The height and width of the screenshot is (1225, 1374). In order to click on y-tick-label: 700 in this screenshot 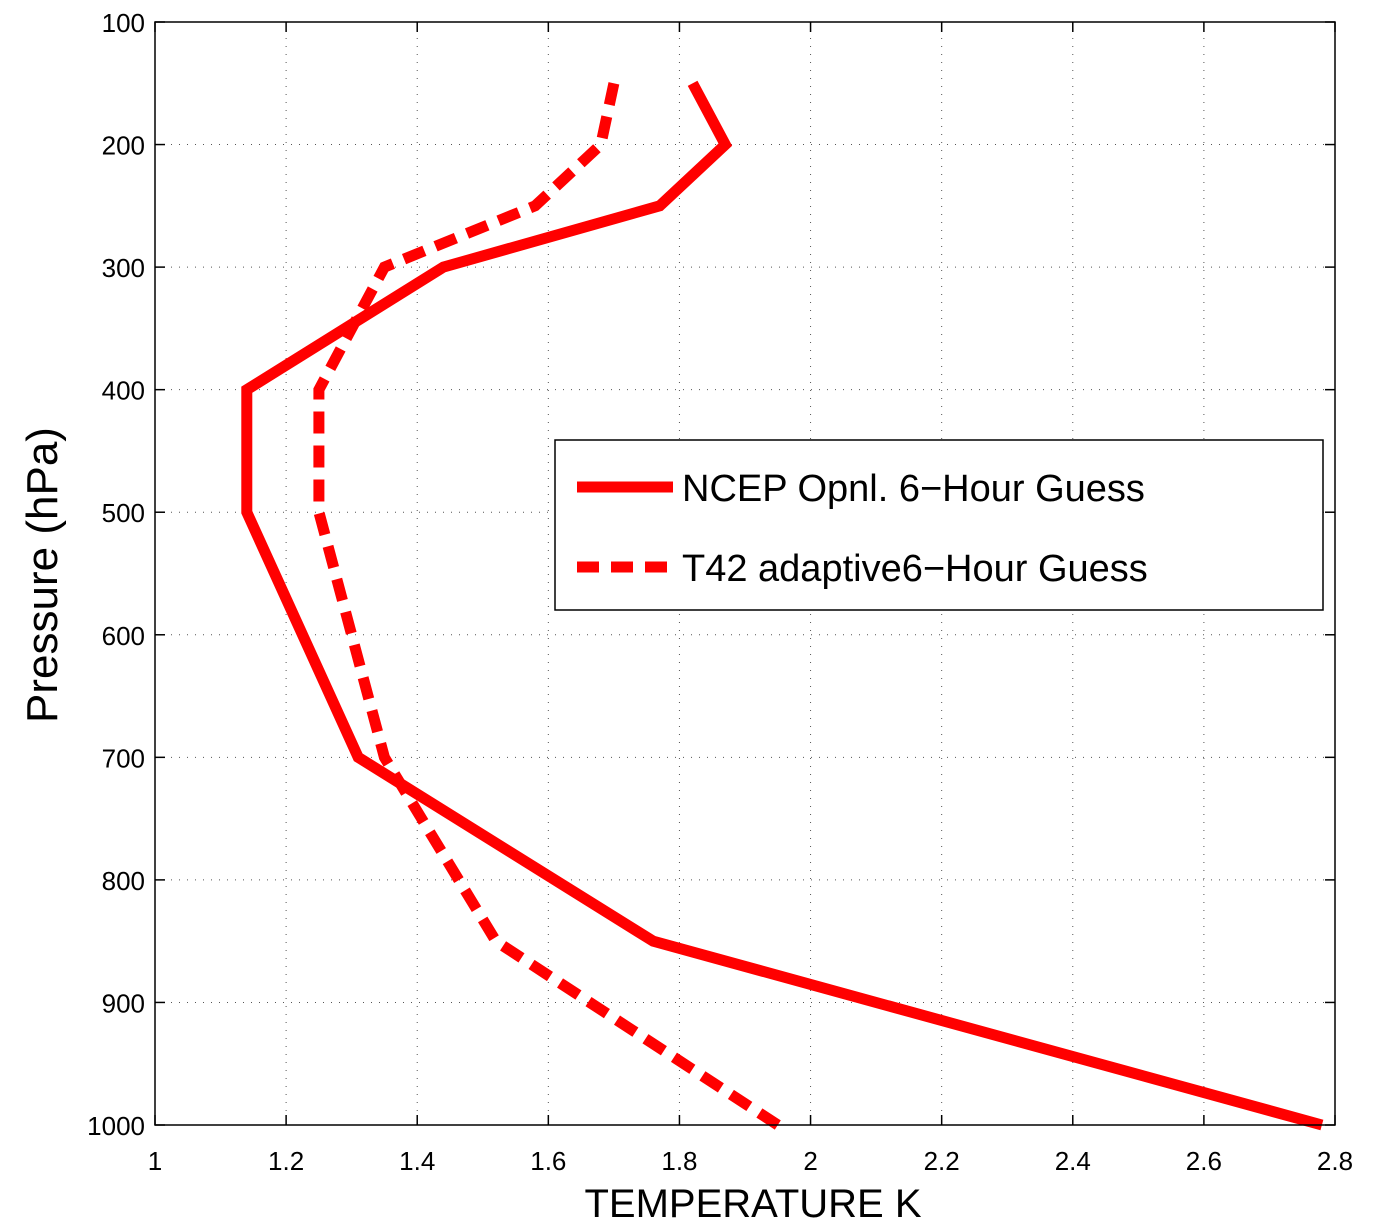, I will do `click(123, 758)`.